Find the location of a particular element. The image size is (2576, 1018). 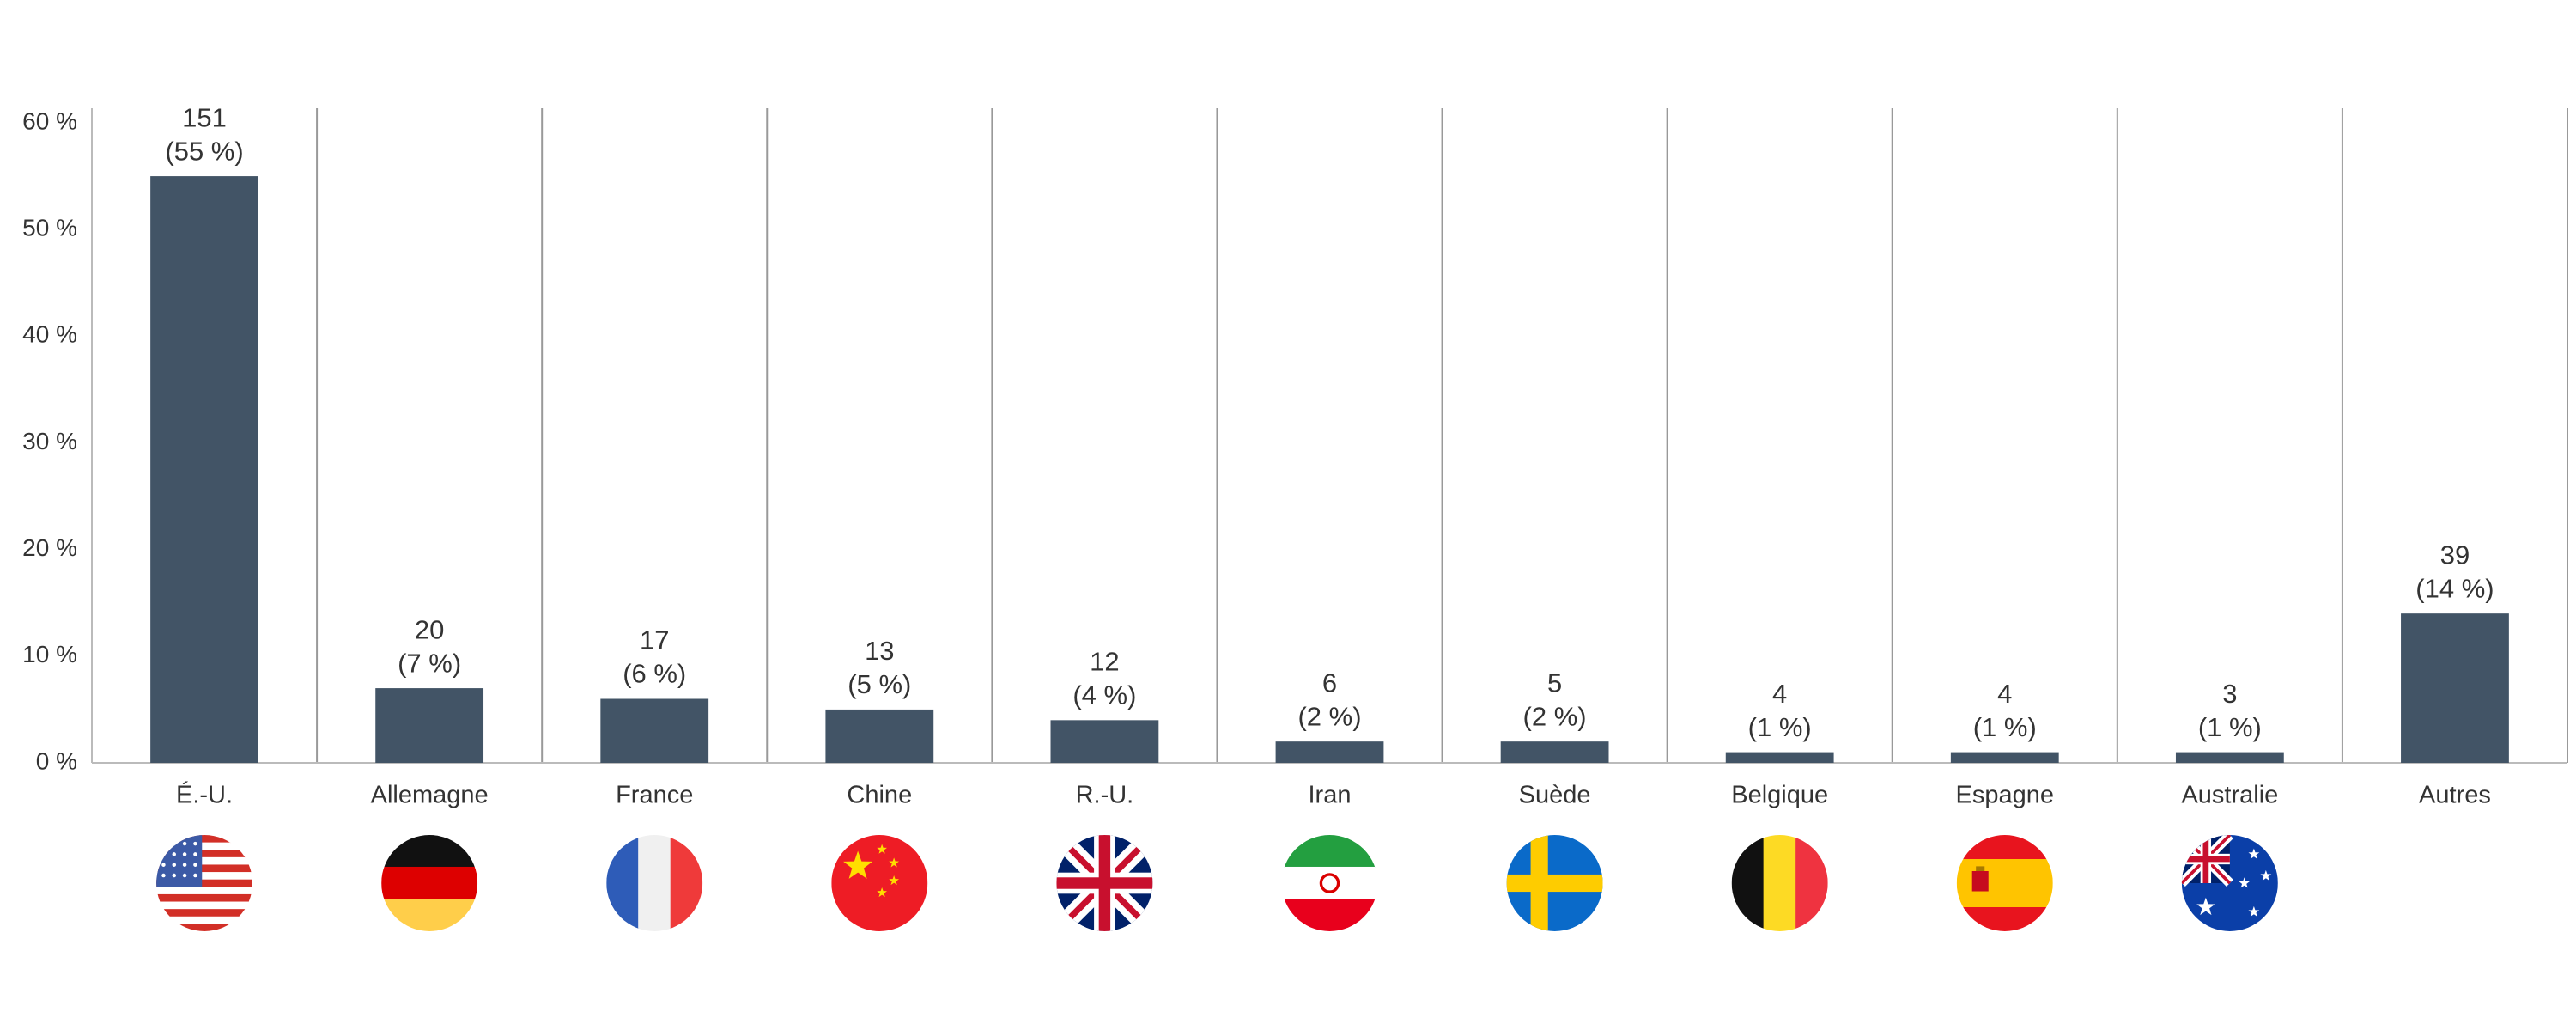

count-label: 12 is located at coordinates (1104, 662).